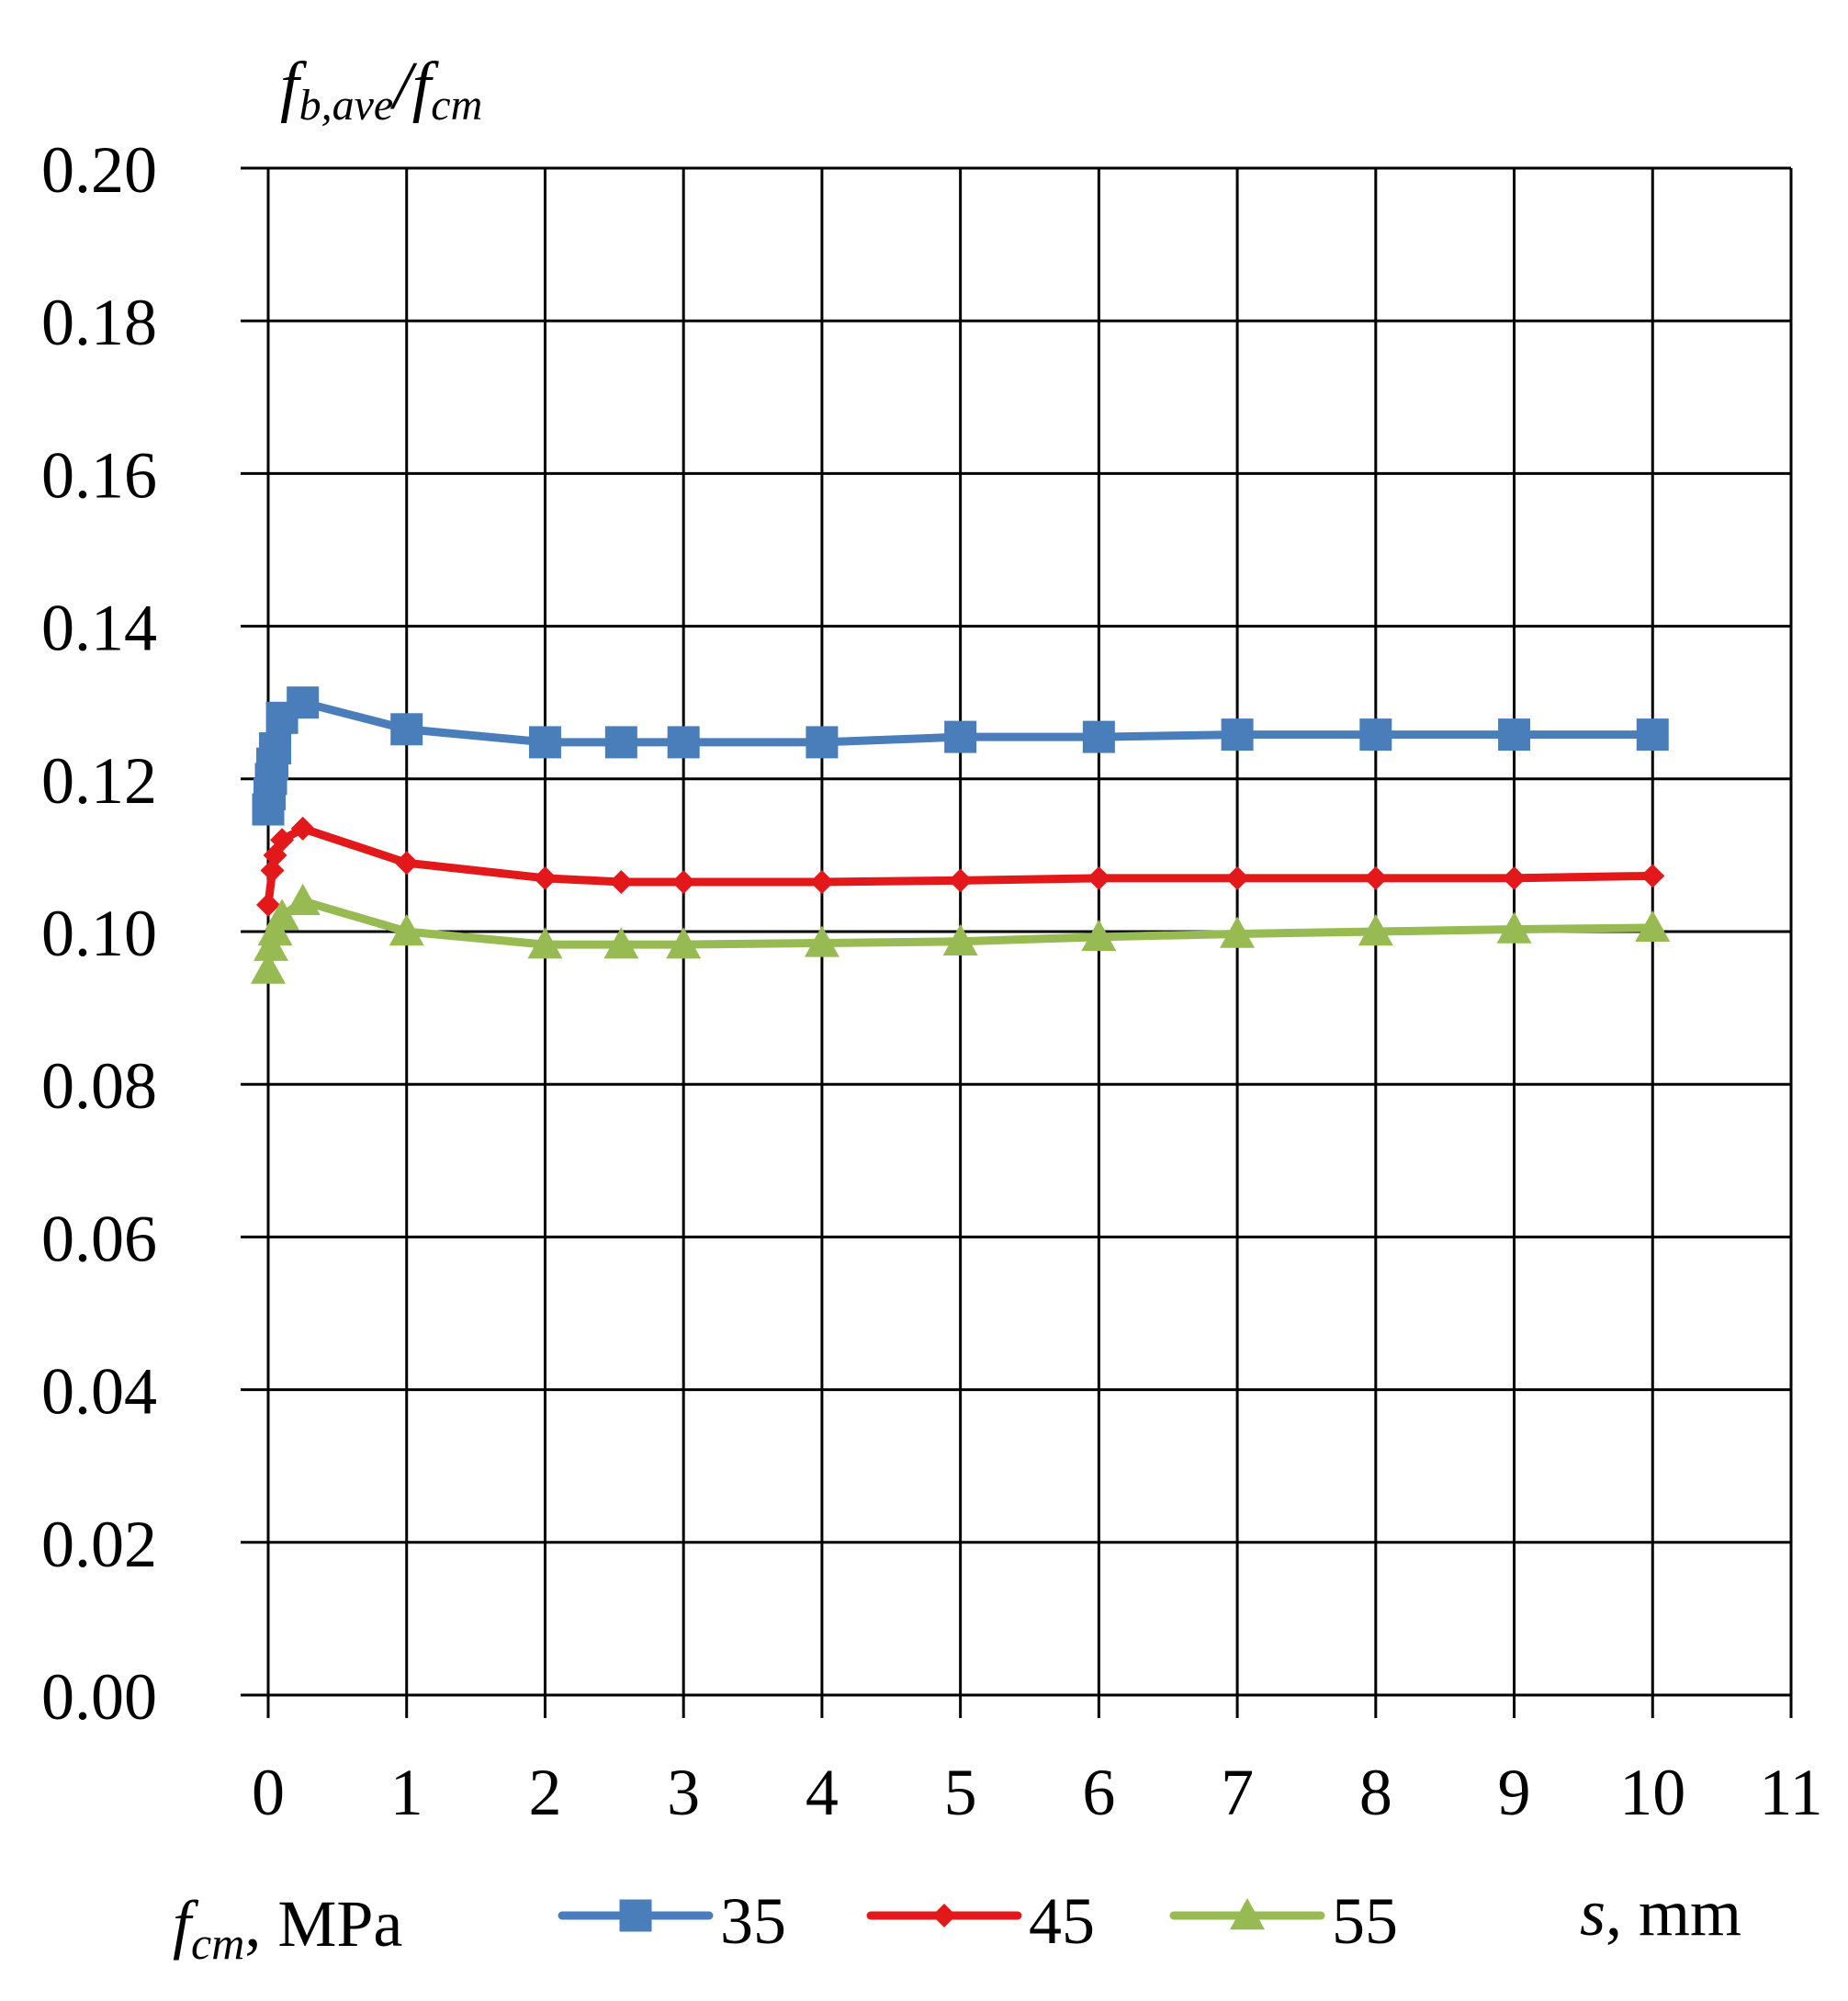 The width and height of the screenshot is (1848, 2001). Describe the element at coordinates (1365, 1921) in the screenshot. I see `legend-label: 55` at that location.